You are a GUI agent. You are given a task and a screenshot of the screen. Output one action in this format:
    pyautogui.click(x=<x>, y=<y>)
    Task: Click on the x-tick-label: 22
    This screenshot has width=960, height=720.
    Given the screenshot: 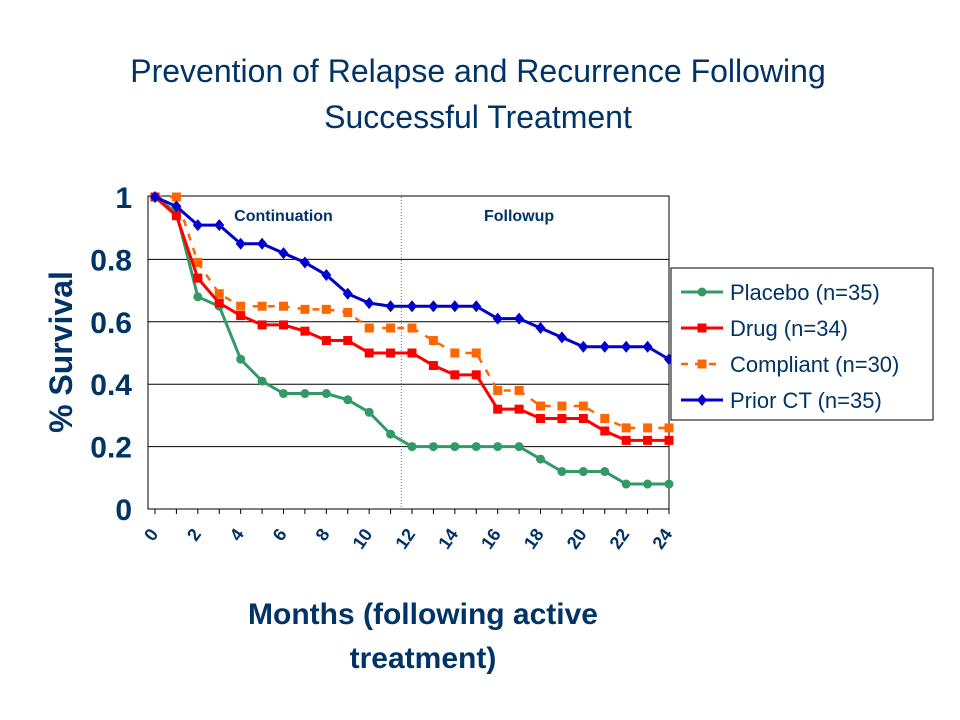 What is the action you would take?
    pyautogui.click(x=620, y=539)
    